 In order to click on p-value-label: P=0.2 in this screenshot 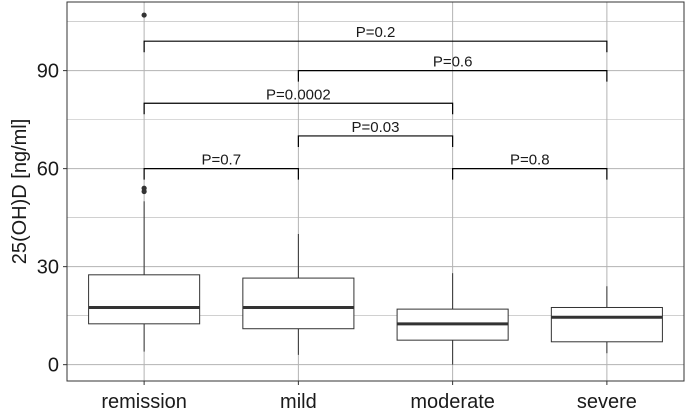, I will do `click(376, 32)`.